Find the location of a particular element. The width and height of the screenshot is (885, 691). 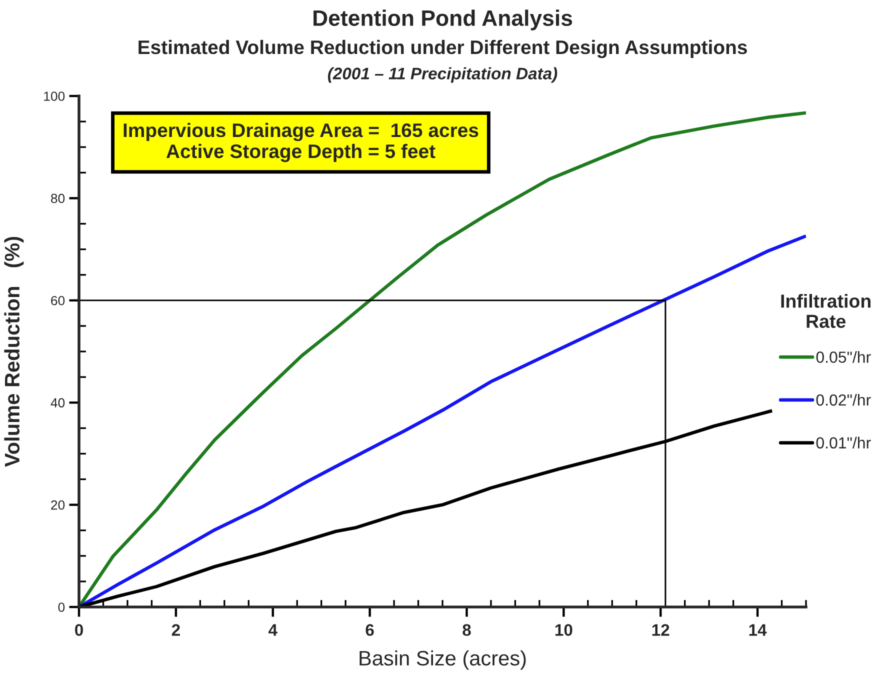

legend-label: 0.01"/hr is located at coordinates (843, 442).